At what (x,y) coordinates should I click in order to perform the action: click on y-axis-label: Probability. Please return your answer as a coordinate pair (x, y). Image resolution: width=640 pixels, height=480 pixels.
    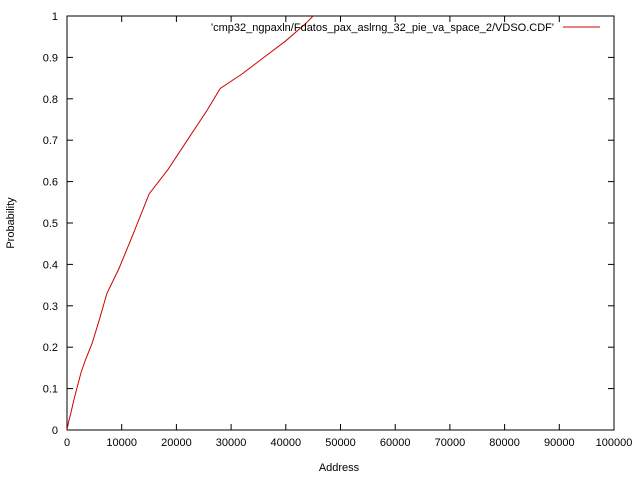
    Looking at the image, I should click on (11, 223).